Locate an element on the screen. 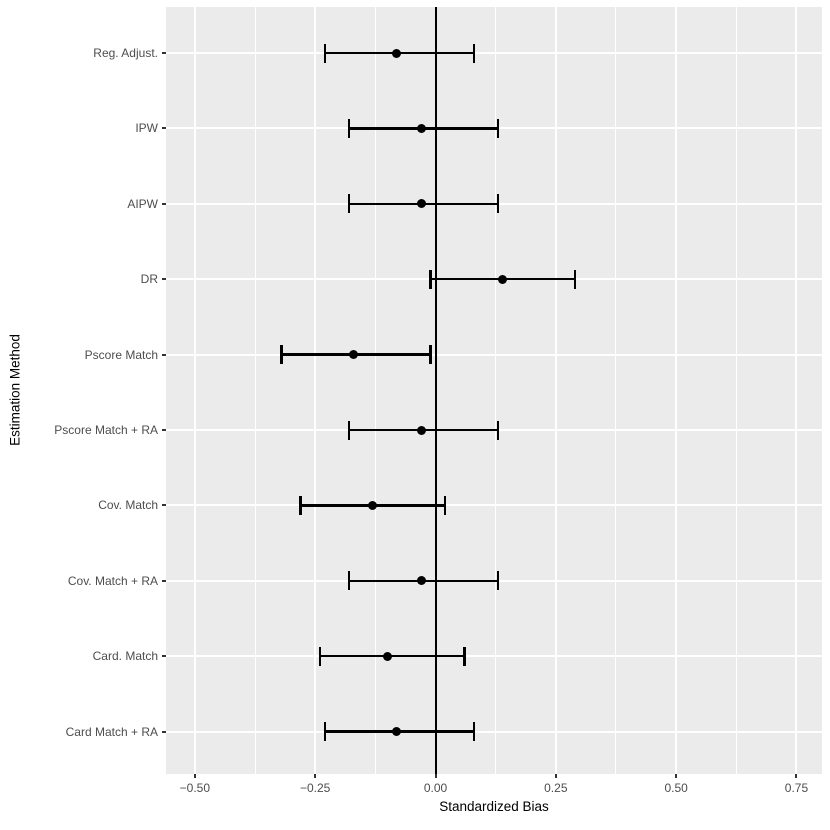 This screenshot has width=830, height=830. x-tick-label: −0.50 is located at coordinates (195, 788).